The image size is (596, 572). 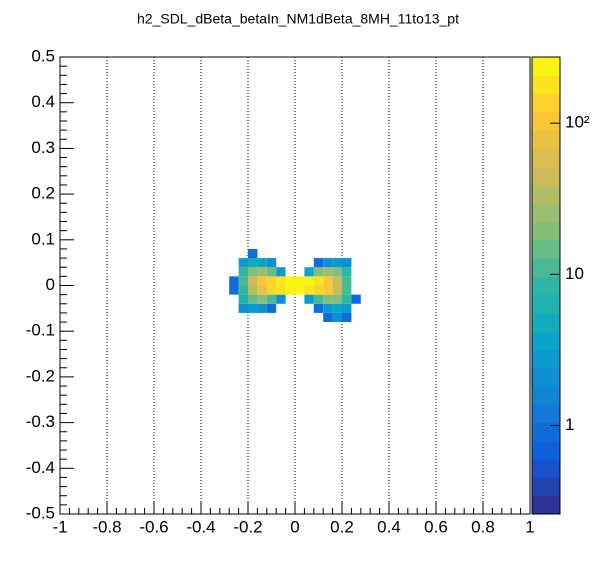 I want to click on colorbar-tick-label: 1, so click(x=569, y=424).